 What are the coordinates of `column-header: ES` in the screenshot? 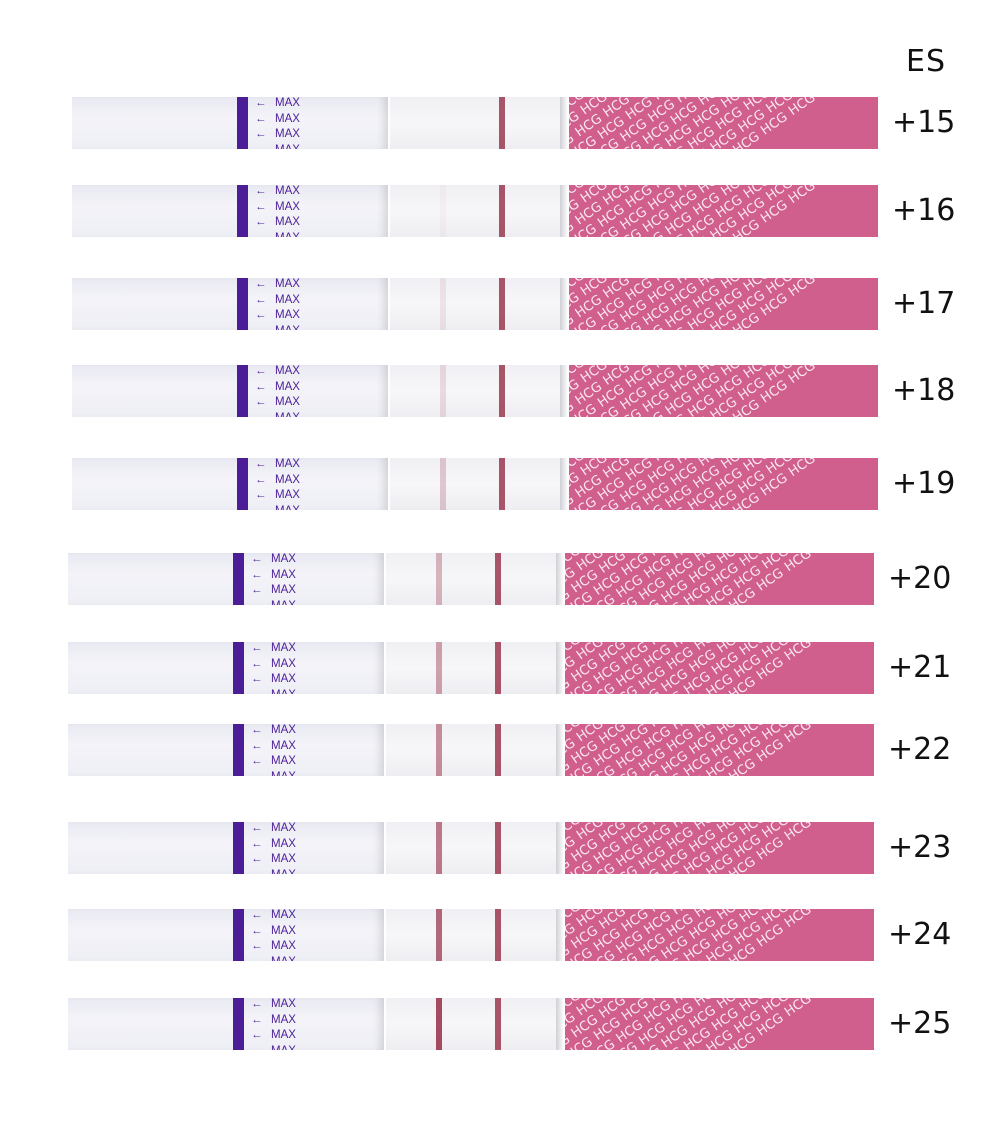 It's located at (926, 61).